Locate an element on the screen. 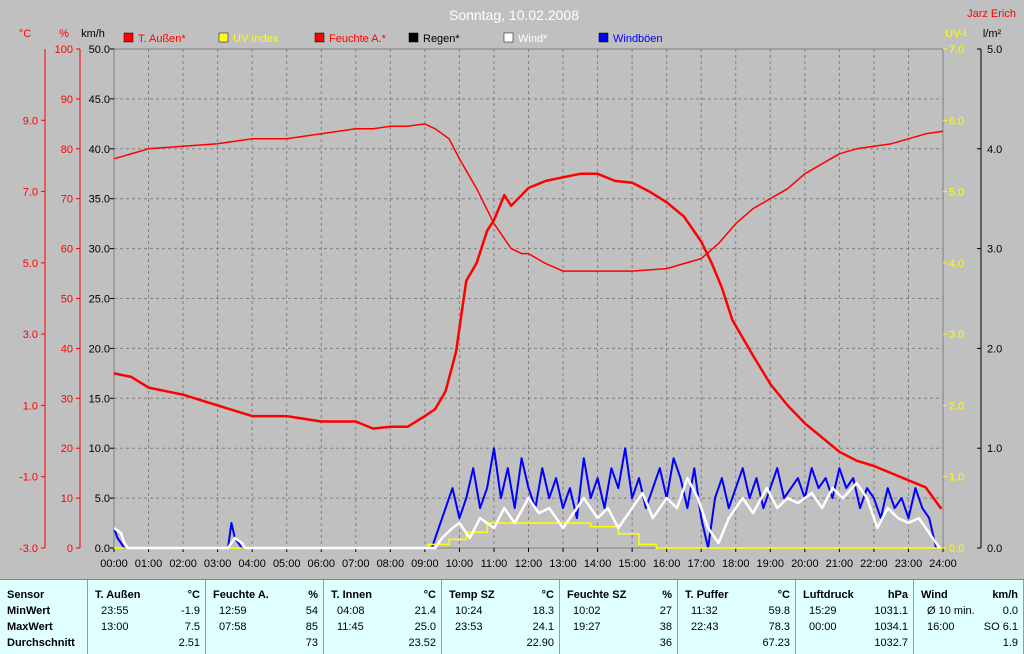  x-tick-label: 02:00 is located at coordinates (183, 564).